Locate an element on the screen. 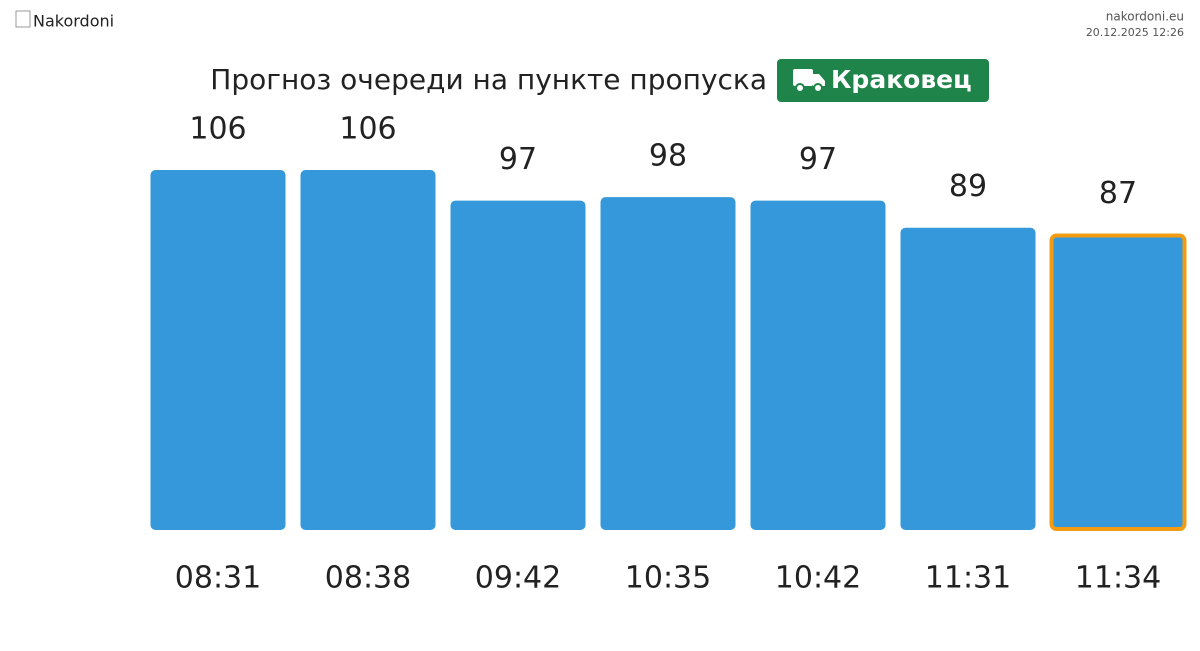 The image size is (1200, 651). chart-title: Прогноз очереди на пункте пропуска is located at coordinates (488, 79).